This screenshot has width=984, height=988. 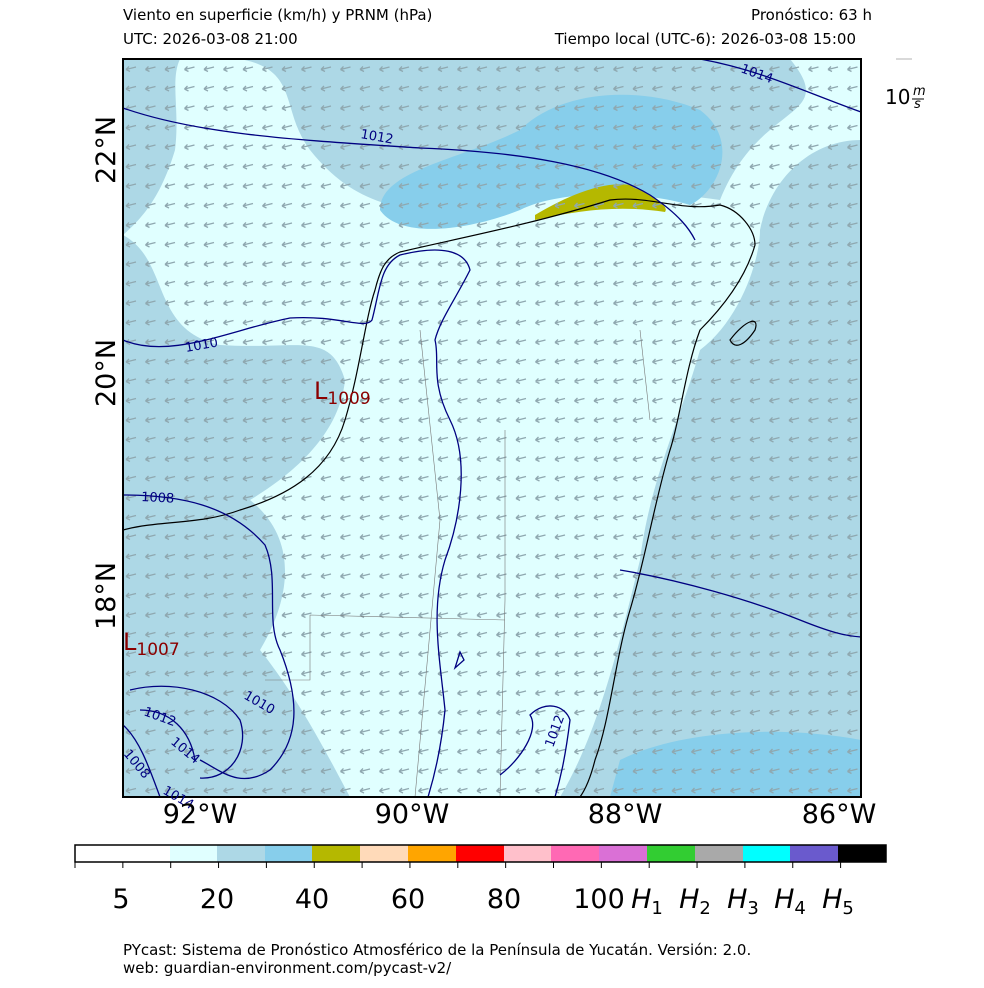 What do you see at coordinates (695, 901) in the screenshot?
I see `colorbar-label: H2` at bounding box center [695, 901].